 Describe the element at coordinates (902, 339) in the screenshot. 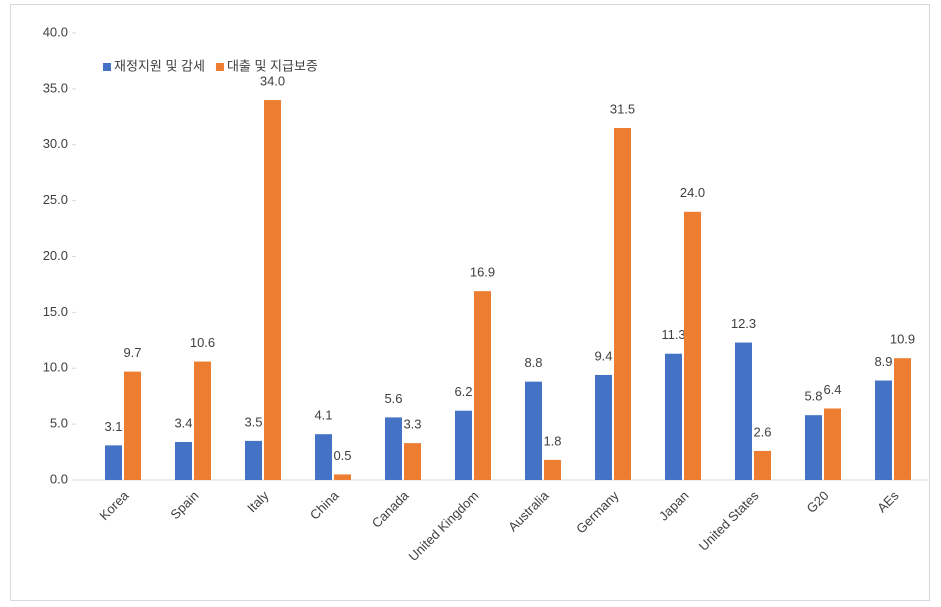

I see `value-label: 10.9` at that location.